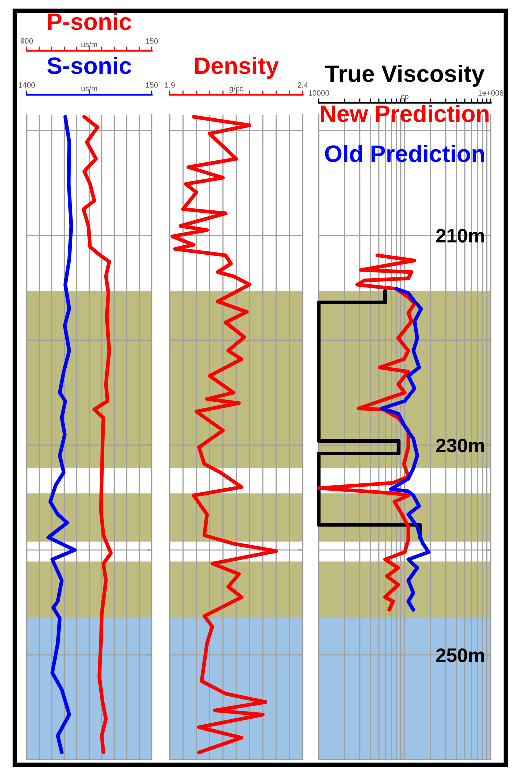 The image size is (514, 769). Describe the element at coordinates (90, 65) in the screenshot. I see `series-label: S-sonic` at that location.